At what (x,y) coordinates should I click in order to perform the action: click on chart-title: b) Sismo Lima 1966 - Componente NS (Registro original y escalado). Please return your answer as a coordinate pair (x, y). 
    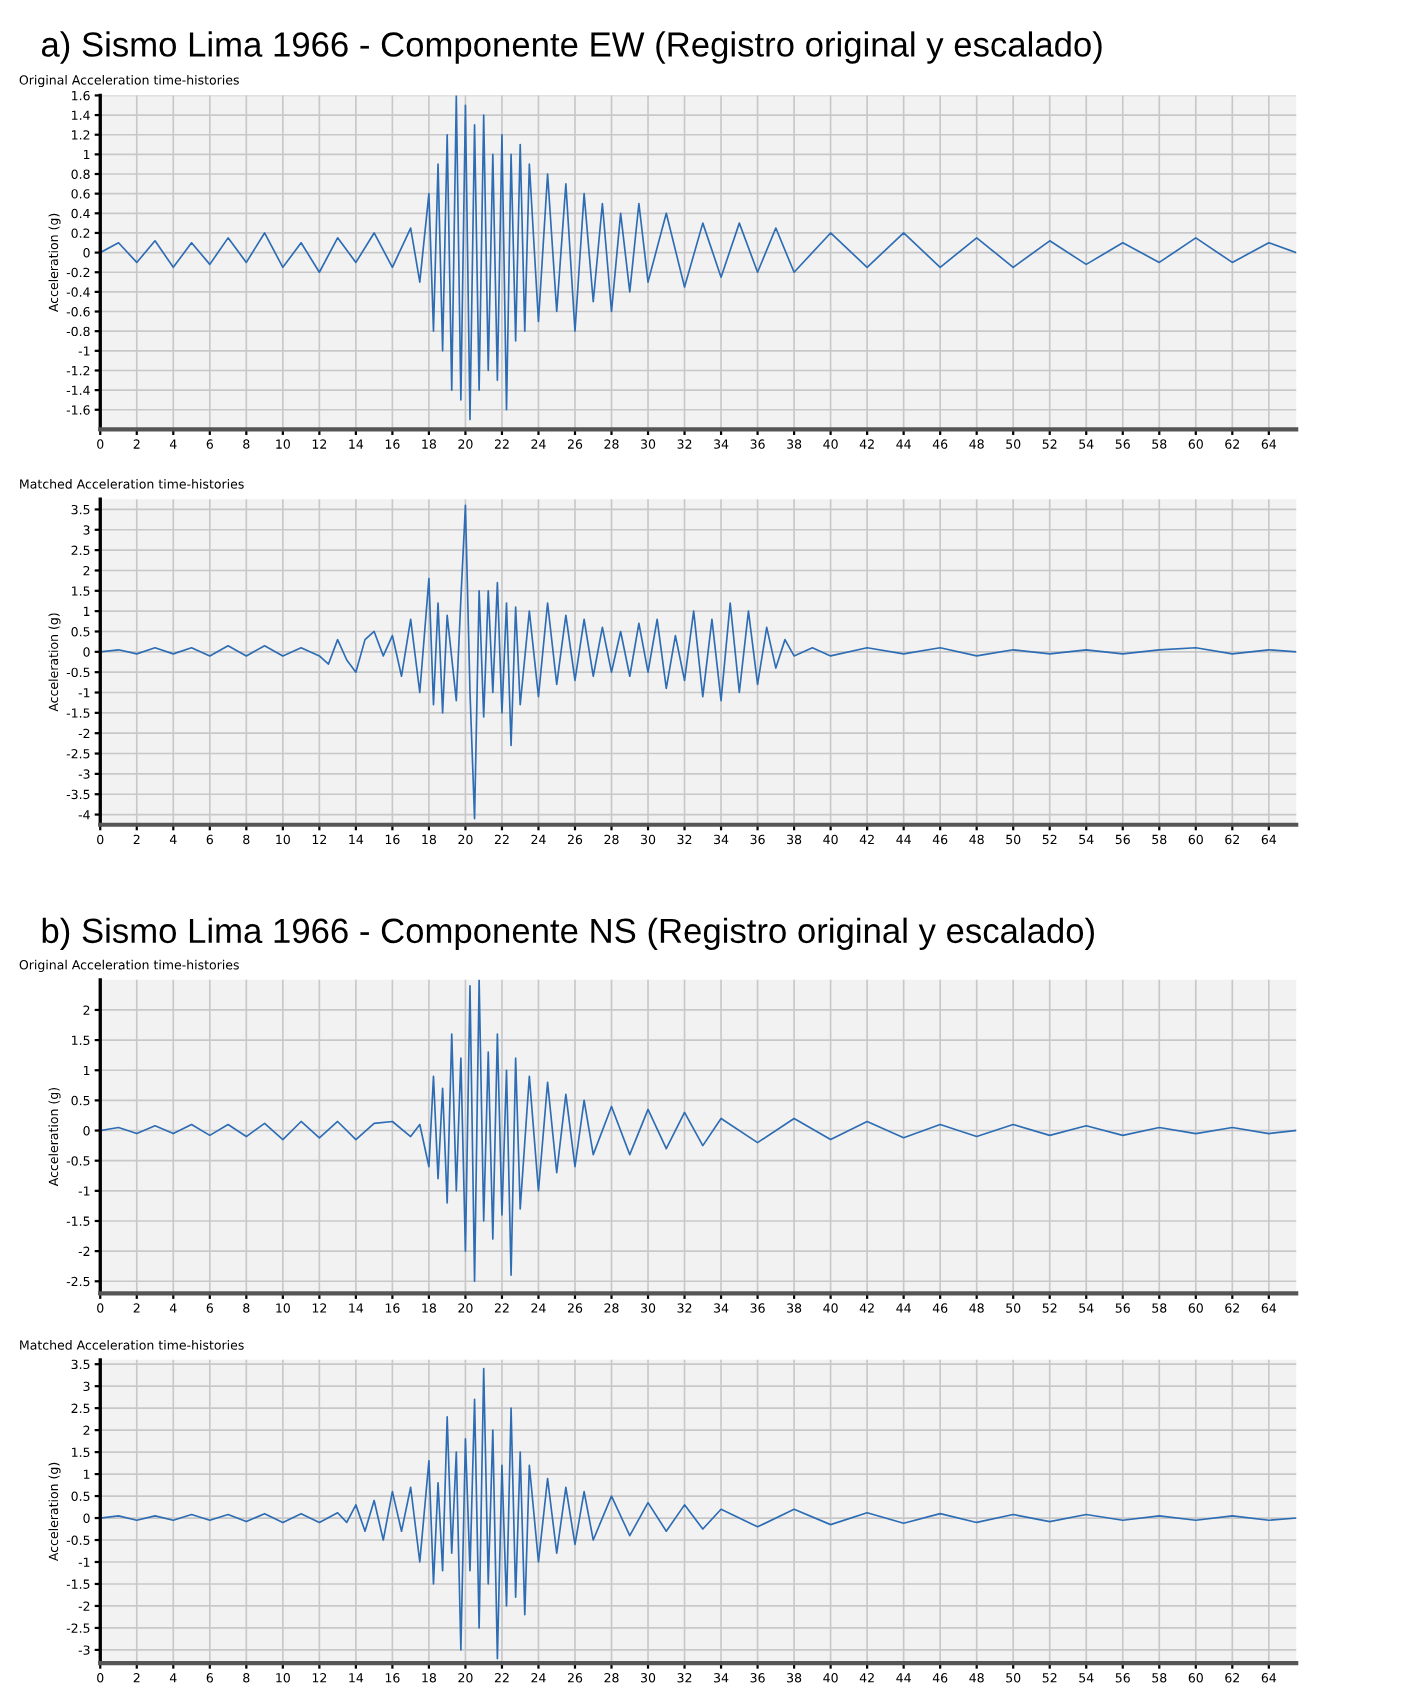
    Looking at the image, I should click on (568, 934).